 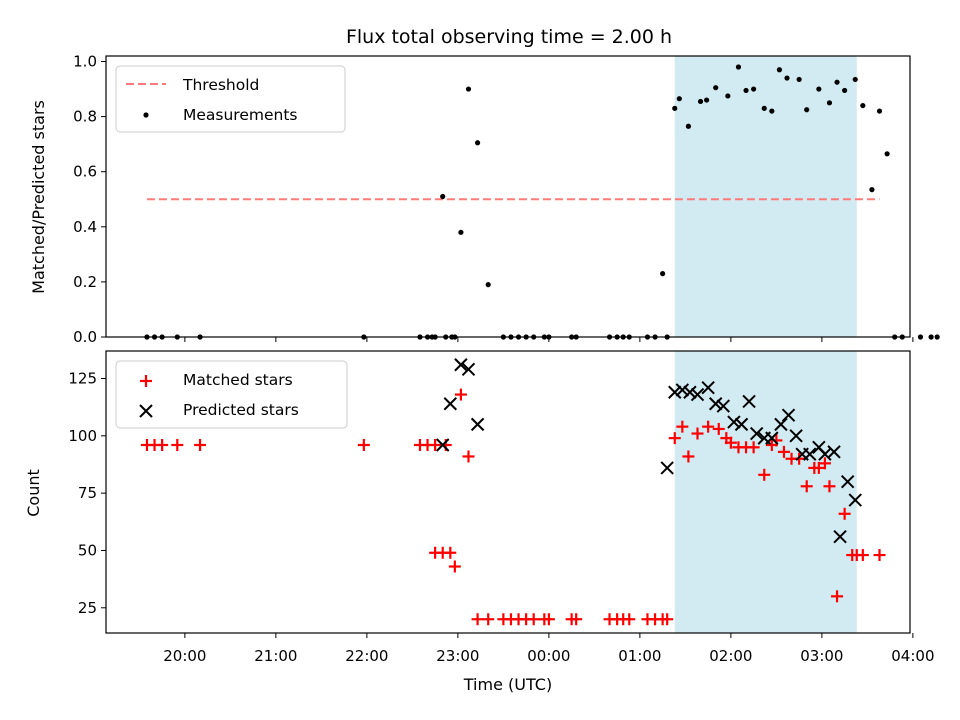 I want to click on x-tick-label: 04:00, so click(x=912, y=656).